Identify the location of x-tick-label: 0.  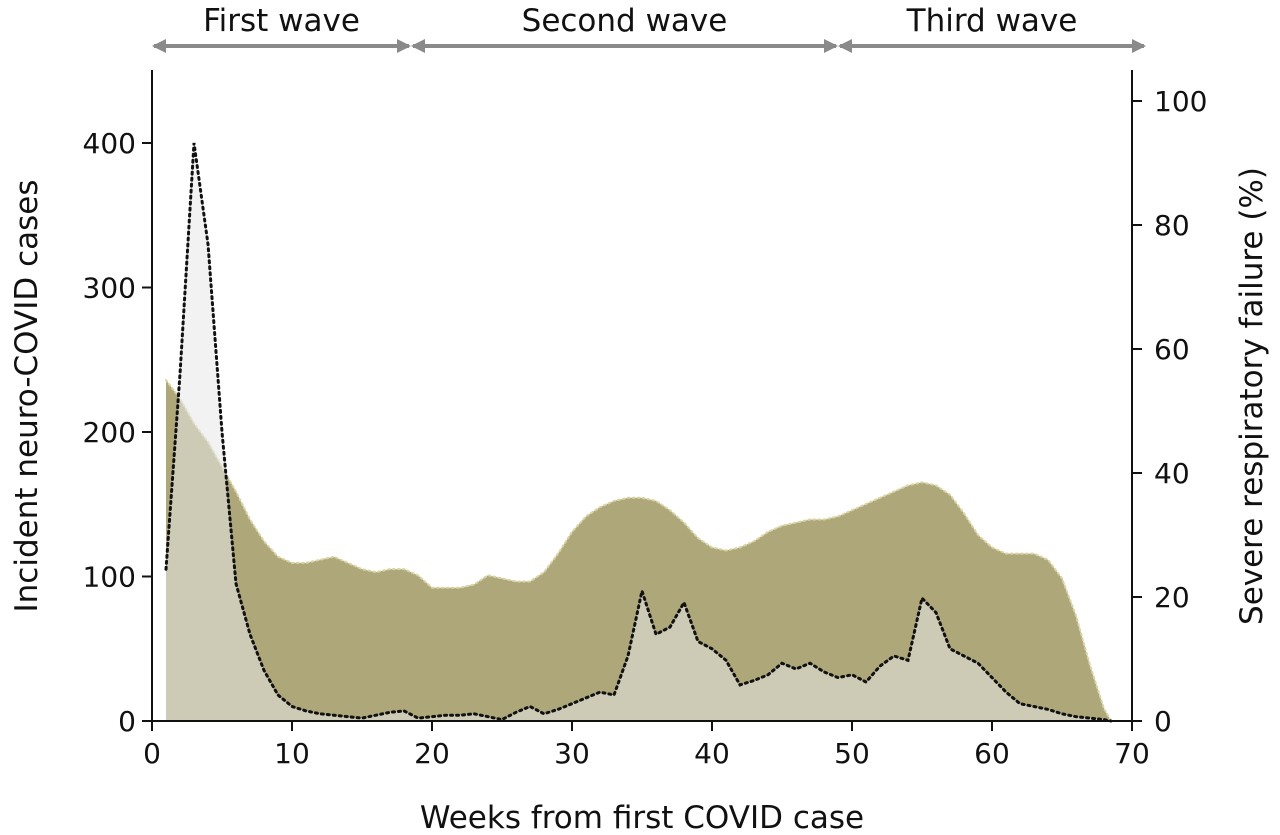
(152, 753).